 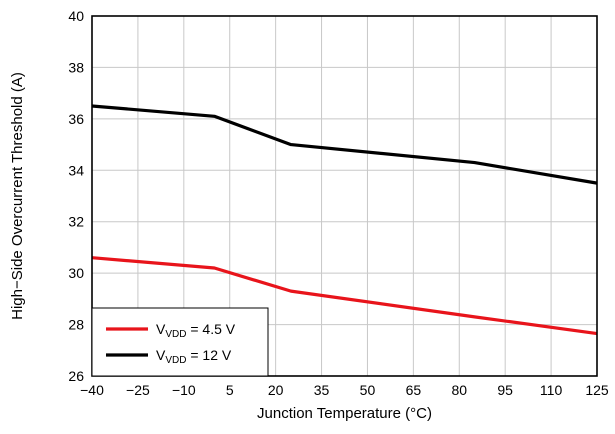 What do you see at coordinates (459, 390) in the screenshot?
I see `x-tick-label: 80` at bounding box center [459, 390].